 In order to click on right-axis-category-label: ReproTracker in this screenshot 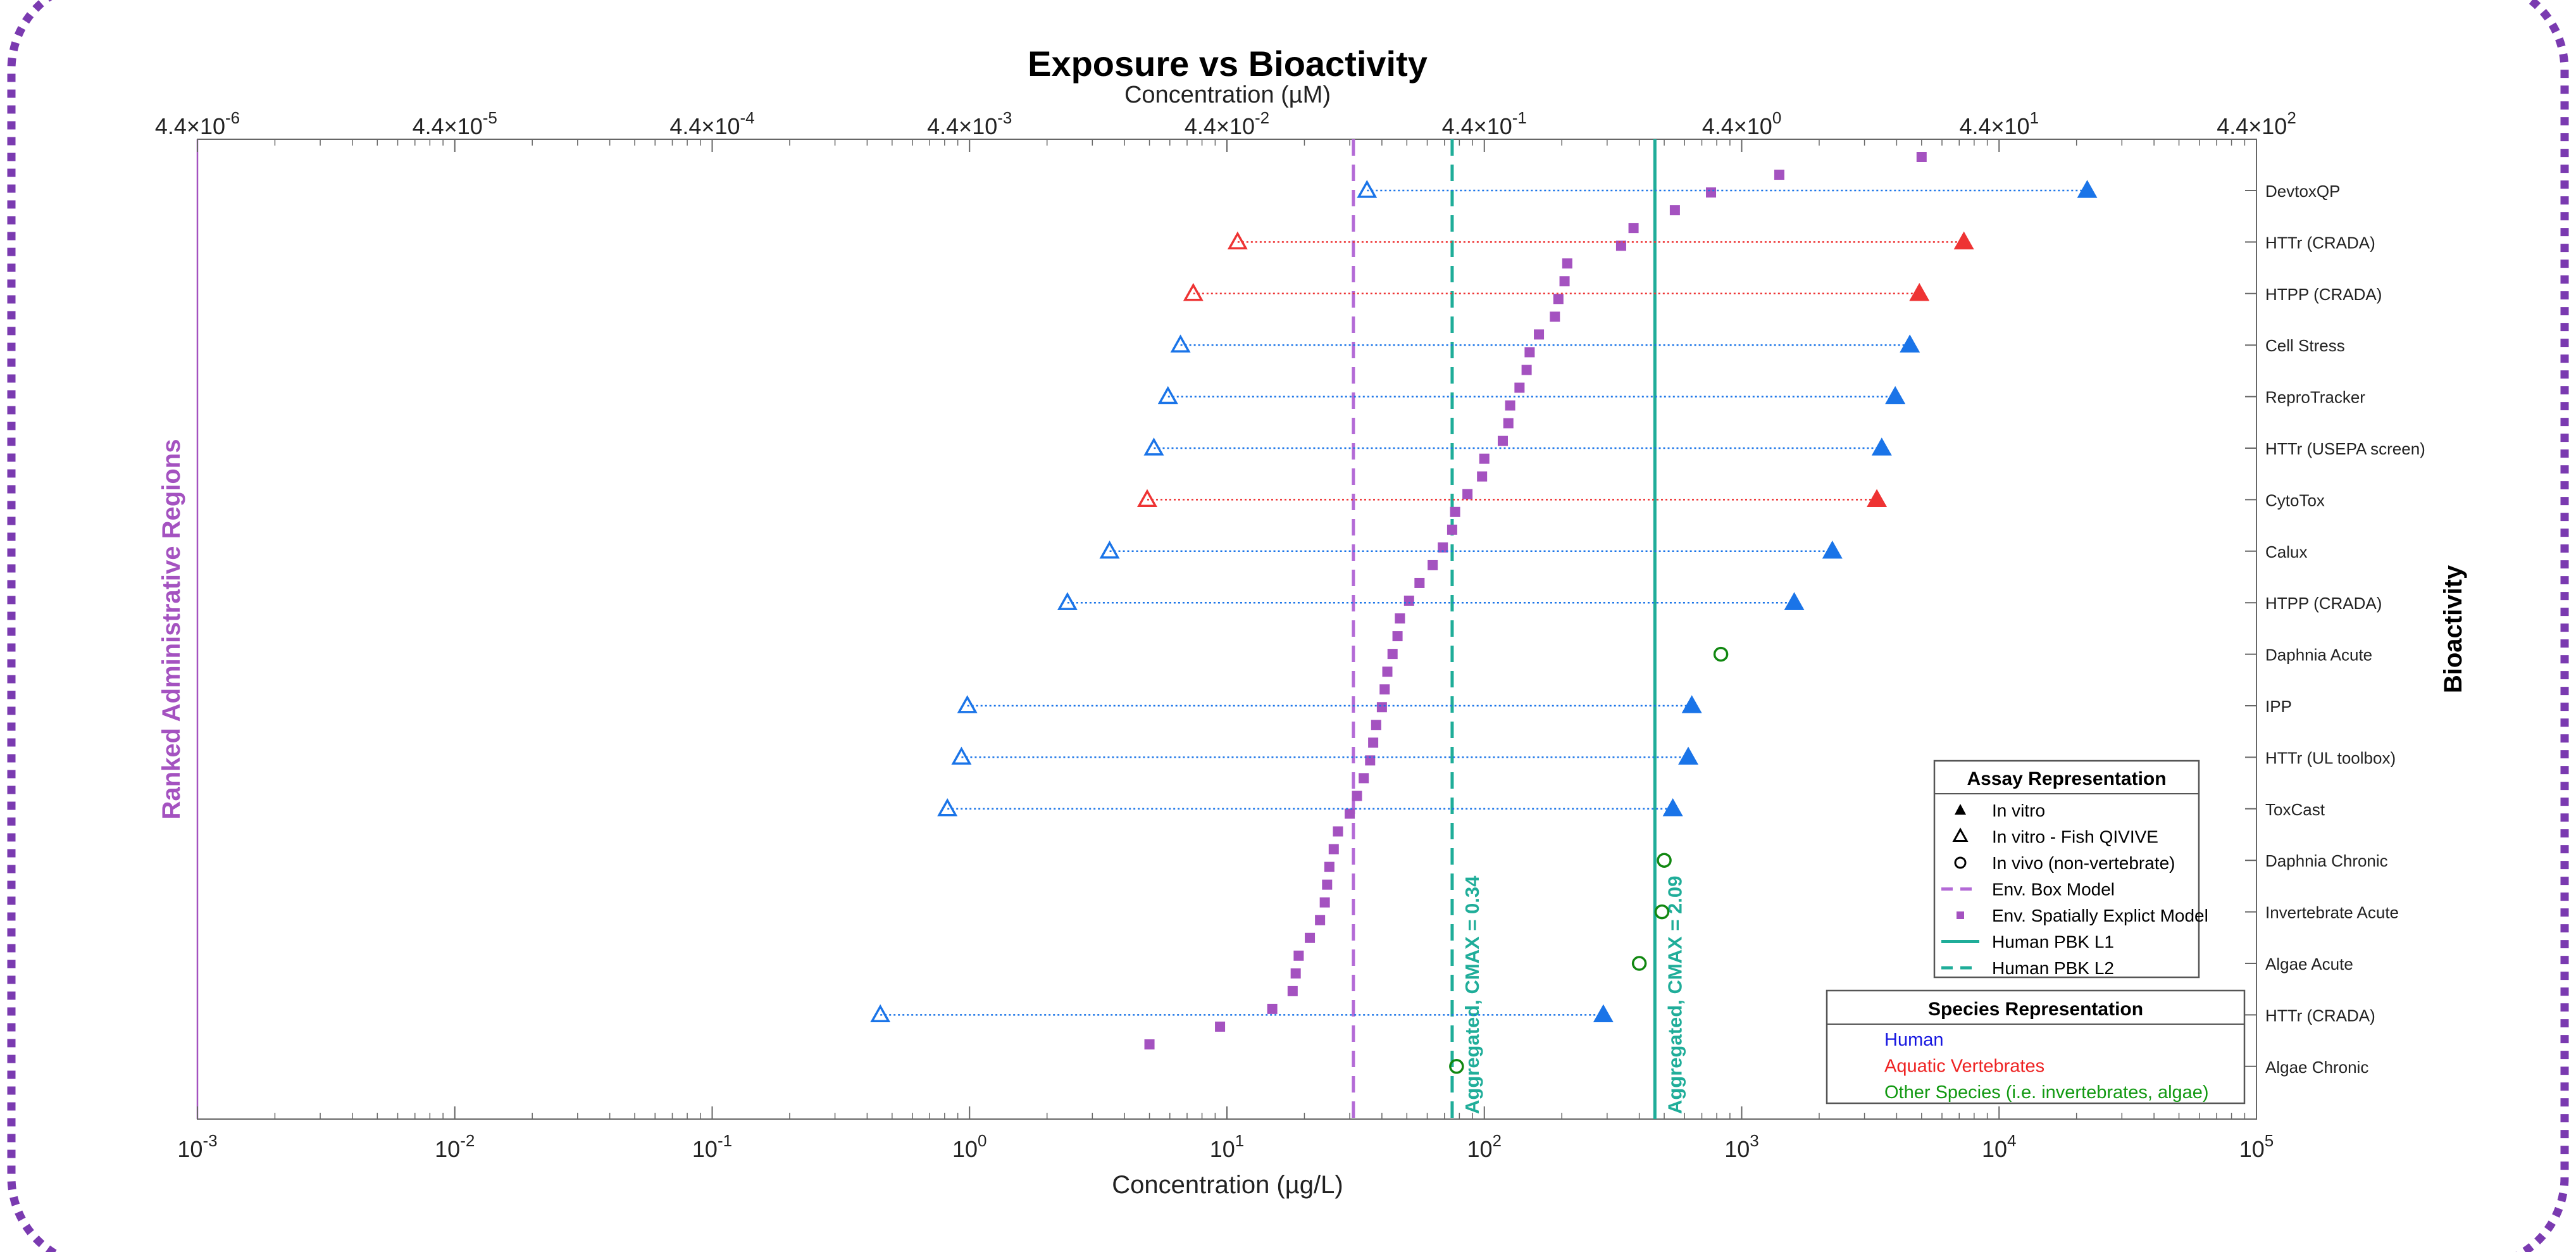, I will do `click(2315, 398)`.